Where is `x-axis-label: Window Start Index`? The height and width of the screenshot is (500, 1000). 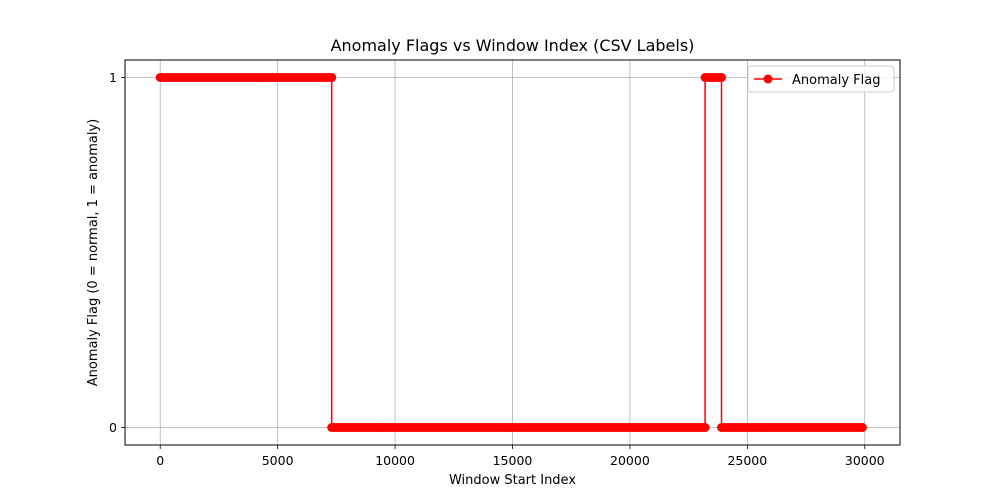
x-axis-label: Window Start Index is located at coordinates (512, 480).